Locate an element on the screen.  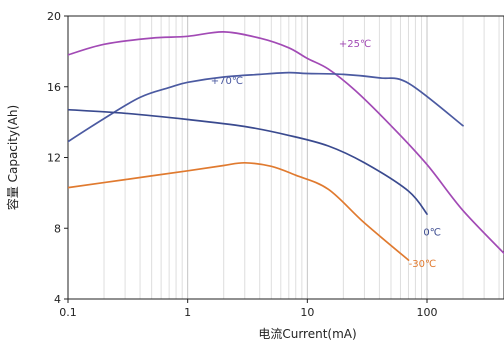
x-tick-label: 0.1 is located at coordinates (68, 312).